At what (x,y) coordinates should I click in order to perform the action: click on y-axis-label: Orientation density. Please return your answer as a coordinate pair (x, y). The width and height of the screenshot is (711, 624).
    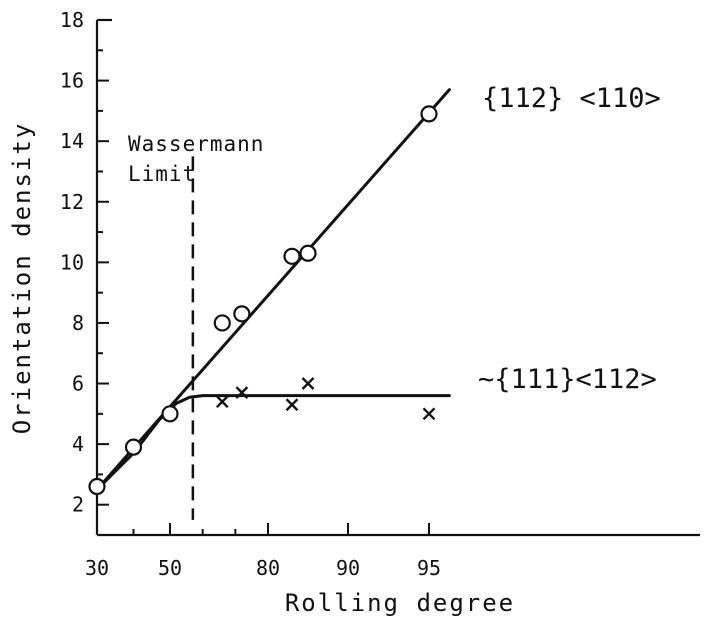
    Looking at the image, I should click on (22, 278).